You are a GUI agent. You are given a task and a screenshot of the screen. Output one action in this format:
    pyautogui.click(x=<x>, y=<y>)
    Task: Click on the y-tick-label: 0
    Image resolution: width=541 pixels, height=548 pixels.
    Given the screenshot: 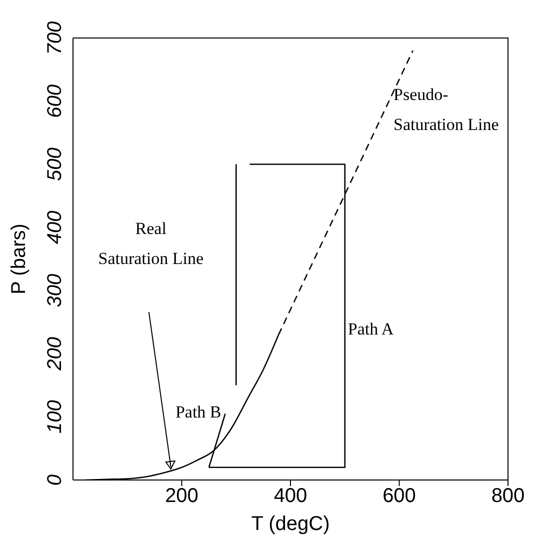 What is the action you would take?
    pyautogui.click(x=55, y=480)
    